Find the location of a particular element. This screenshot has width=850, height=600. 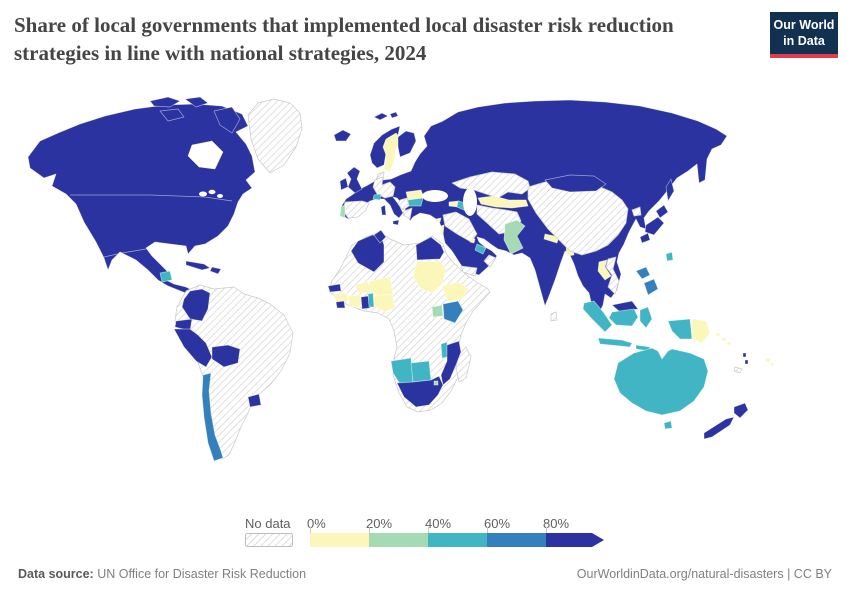

country-kazakhstan is located at coordinates (491, 185).